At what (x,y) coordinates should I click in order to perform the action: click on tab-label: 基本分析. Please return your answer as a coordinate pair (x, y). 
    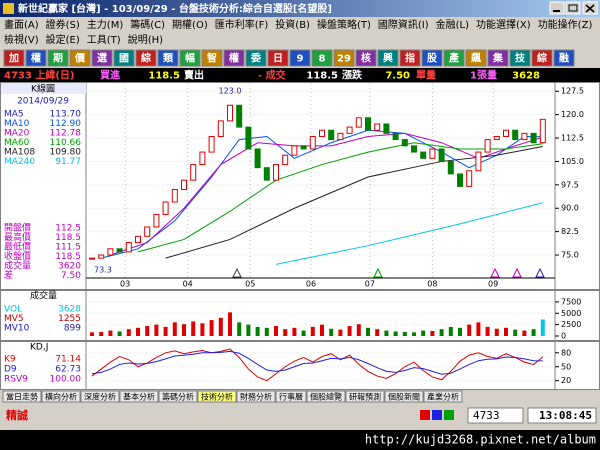
    Looking at the image, I should click on (139, 397).